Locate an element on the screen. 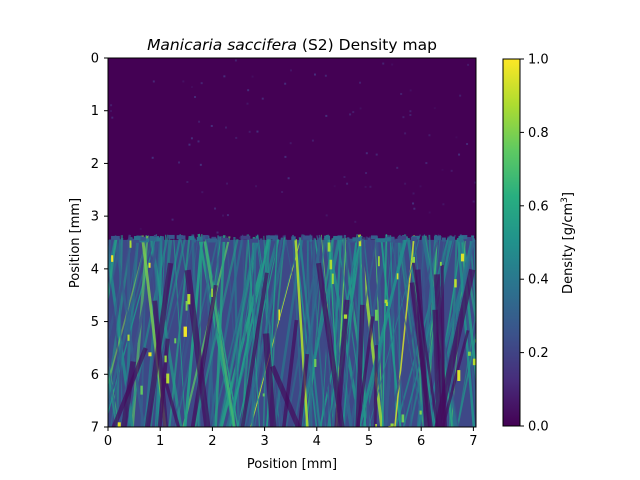  y-tick-label: 6 is located at coordinates (95, 375).